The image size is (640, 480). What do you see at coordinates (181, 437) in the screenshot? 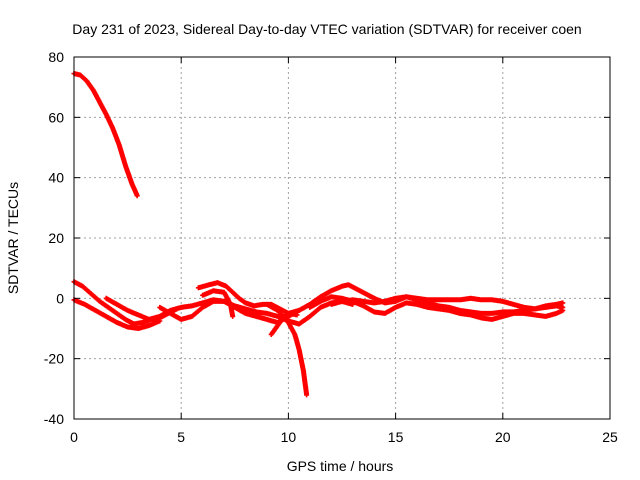
I see `x-tick-label: 5` at bounding box center [181, 437].